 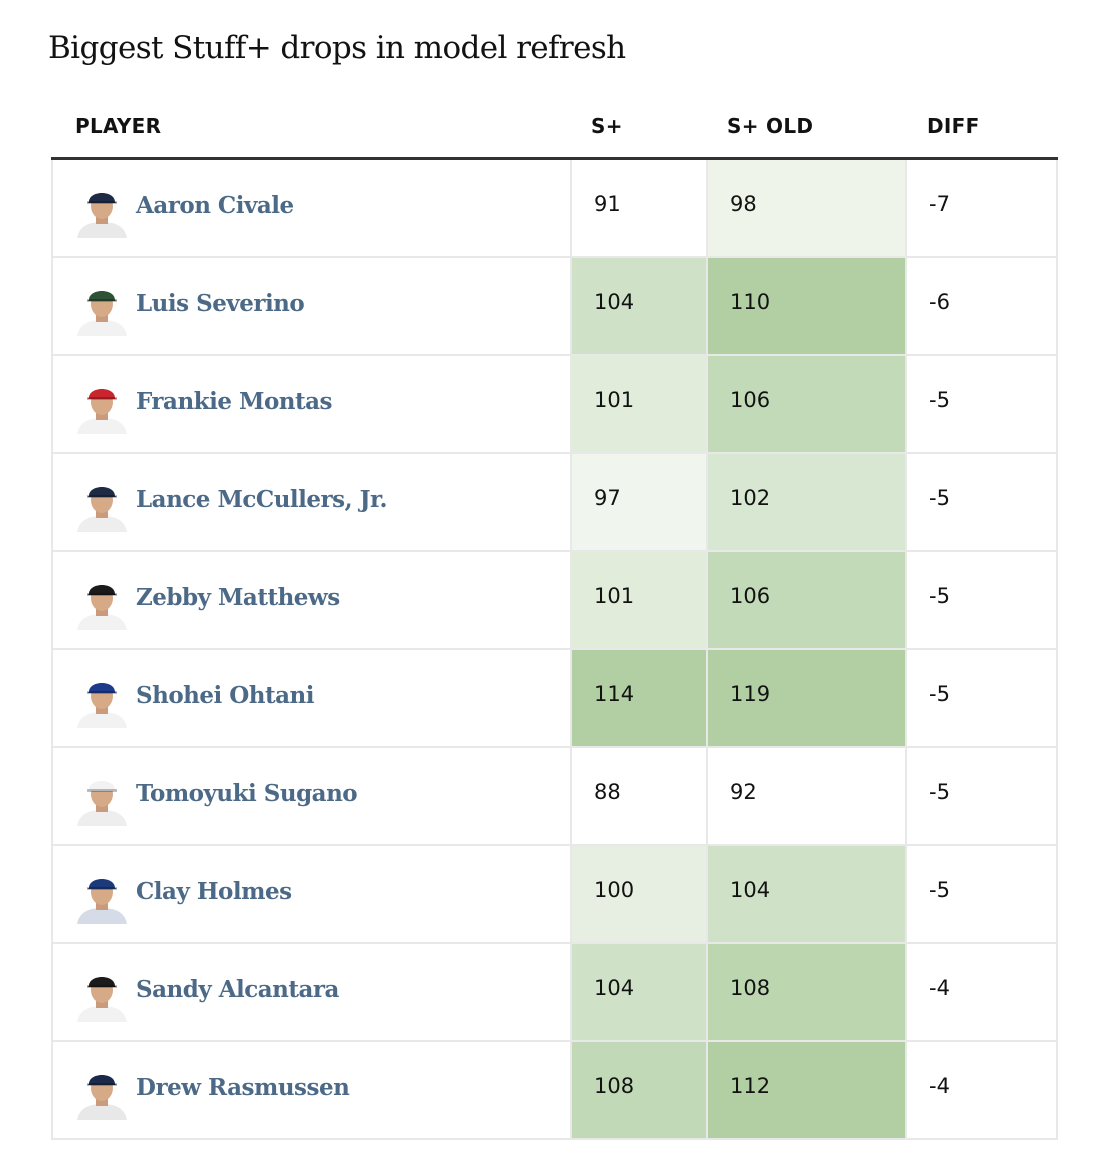 I want to click on table-row: Sandy Alcantara 104 108 -4, so click(x=554, y=993).